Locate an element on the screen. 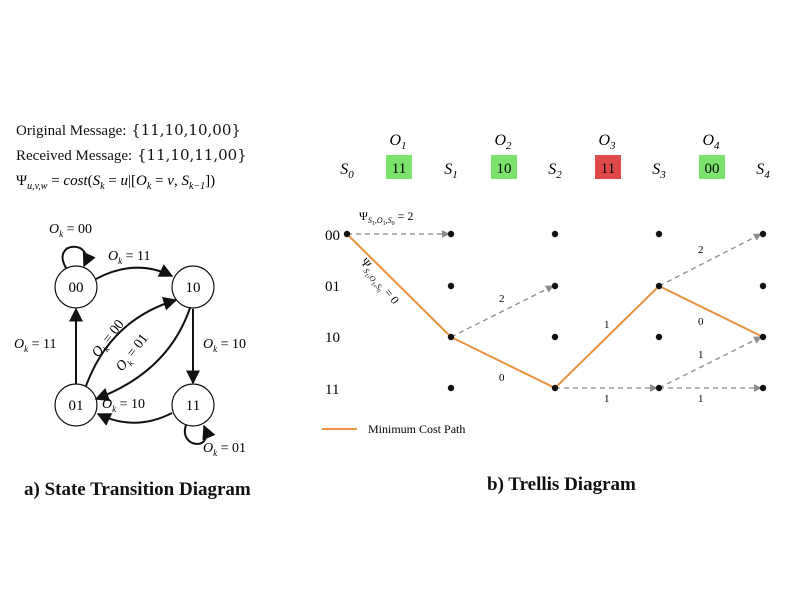 The image size is (800, 600). transition-label-01-00: Ok = 11 is located at coordinates (35, 345).